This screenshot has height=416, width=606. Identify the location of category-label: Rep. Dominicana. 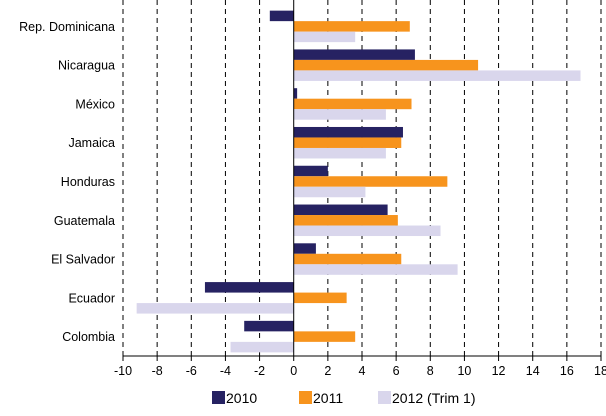
(67, 27).